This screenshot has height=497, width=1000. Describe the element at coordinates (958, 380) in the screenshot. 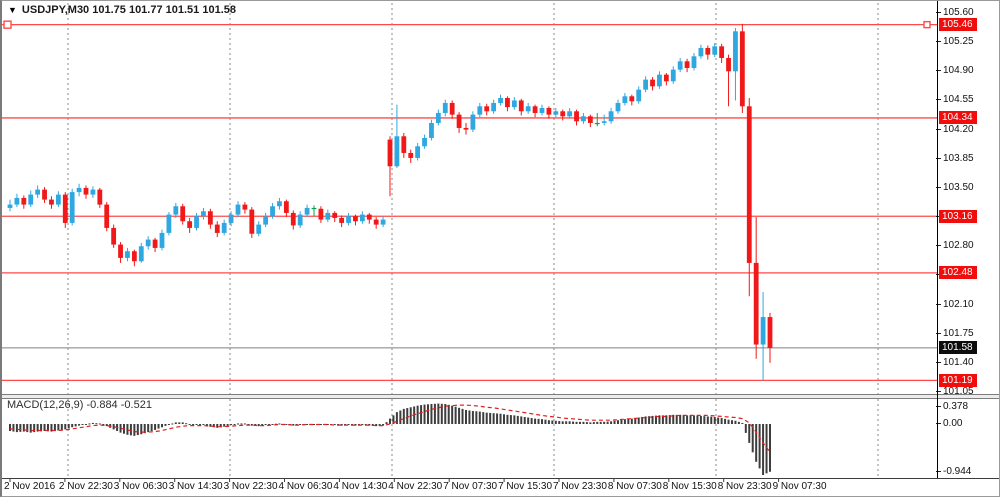

I see `price-level-badge: 101.19` at that location.